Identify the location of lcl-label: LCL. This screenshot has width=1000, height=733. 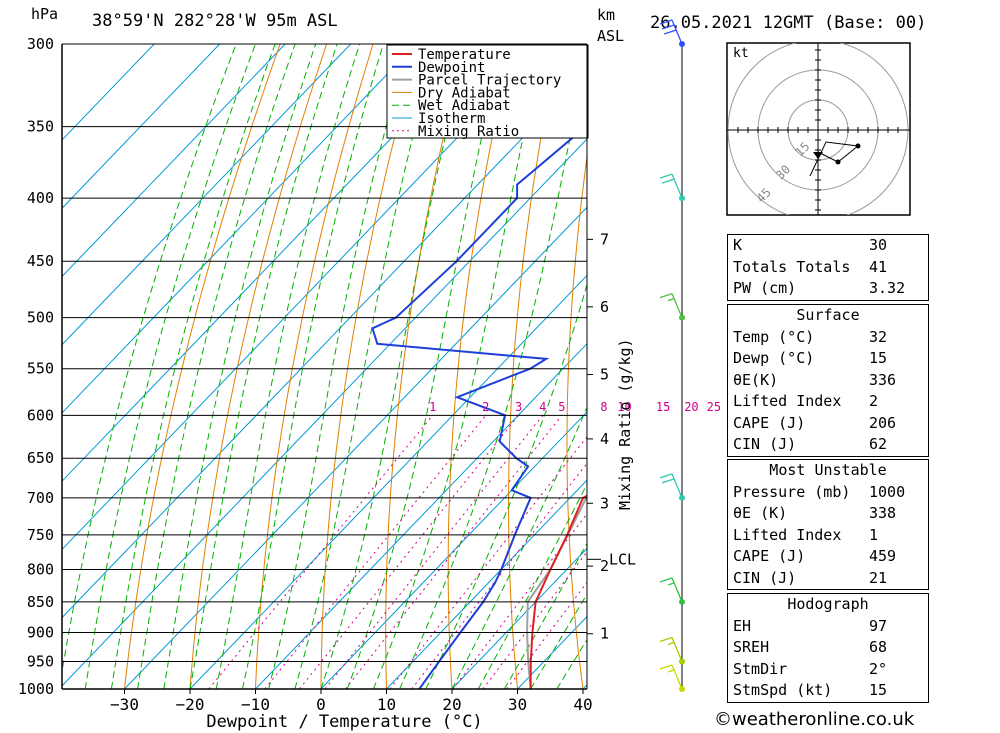
(622, 559).